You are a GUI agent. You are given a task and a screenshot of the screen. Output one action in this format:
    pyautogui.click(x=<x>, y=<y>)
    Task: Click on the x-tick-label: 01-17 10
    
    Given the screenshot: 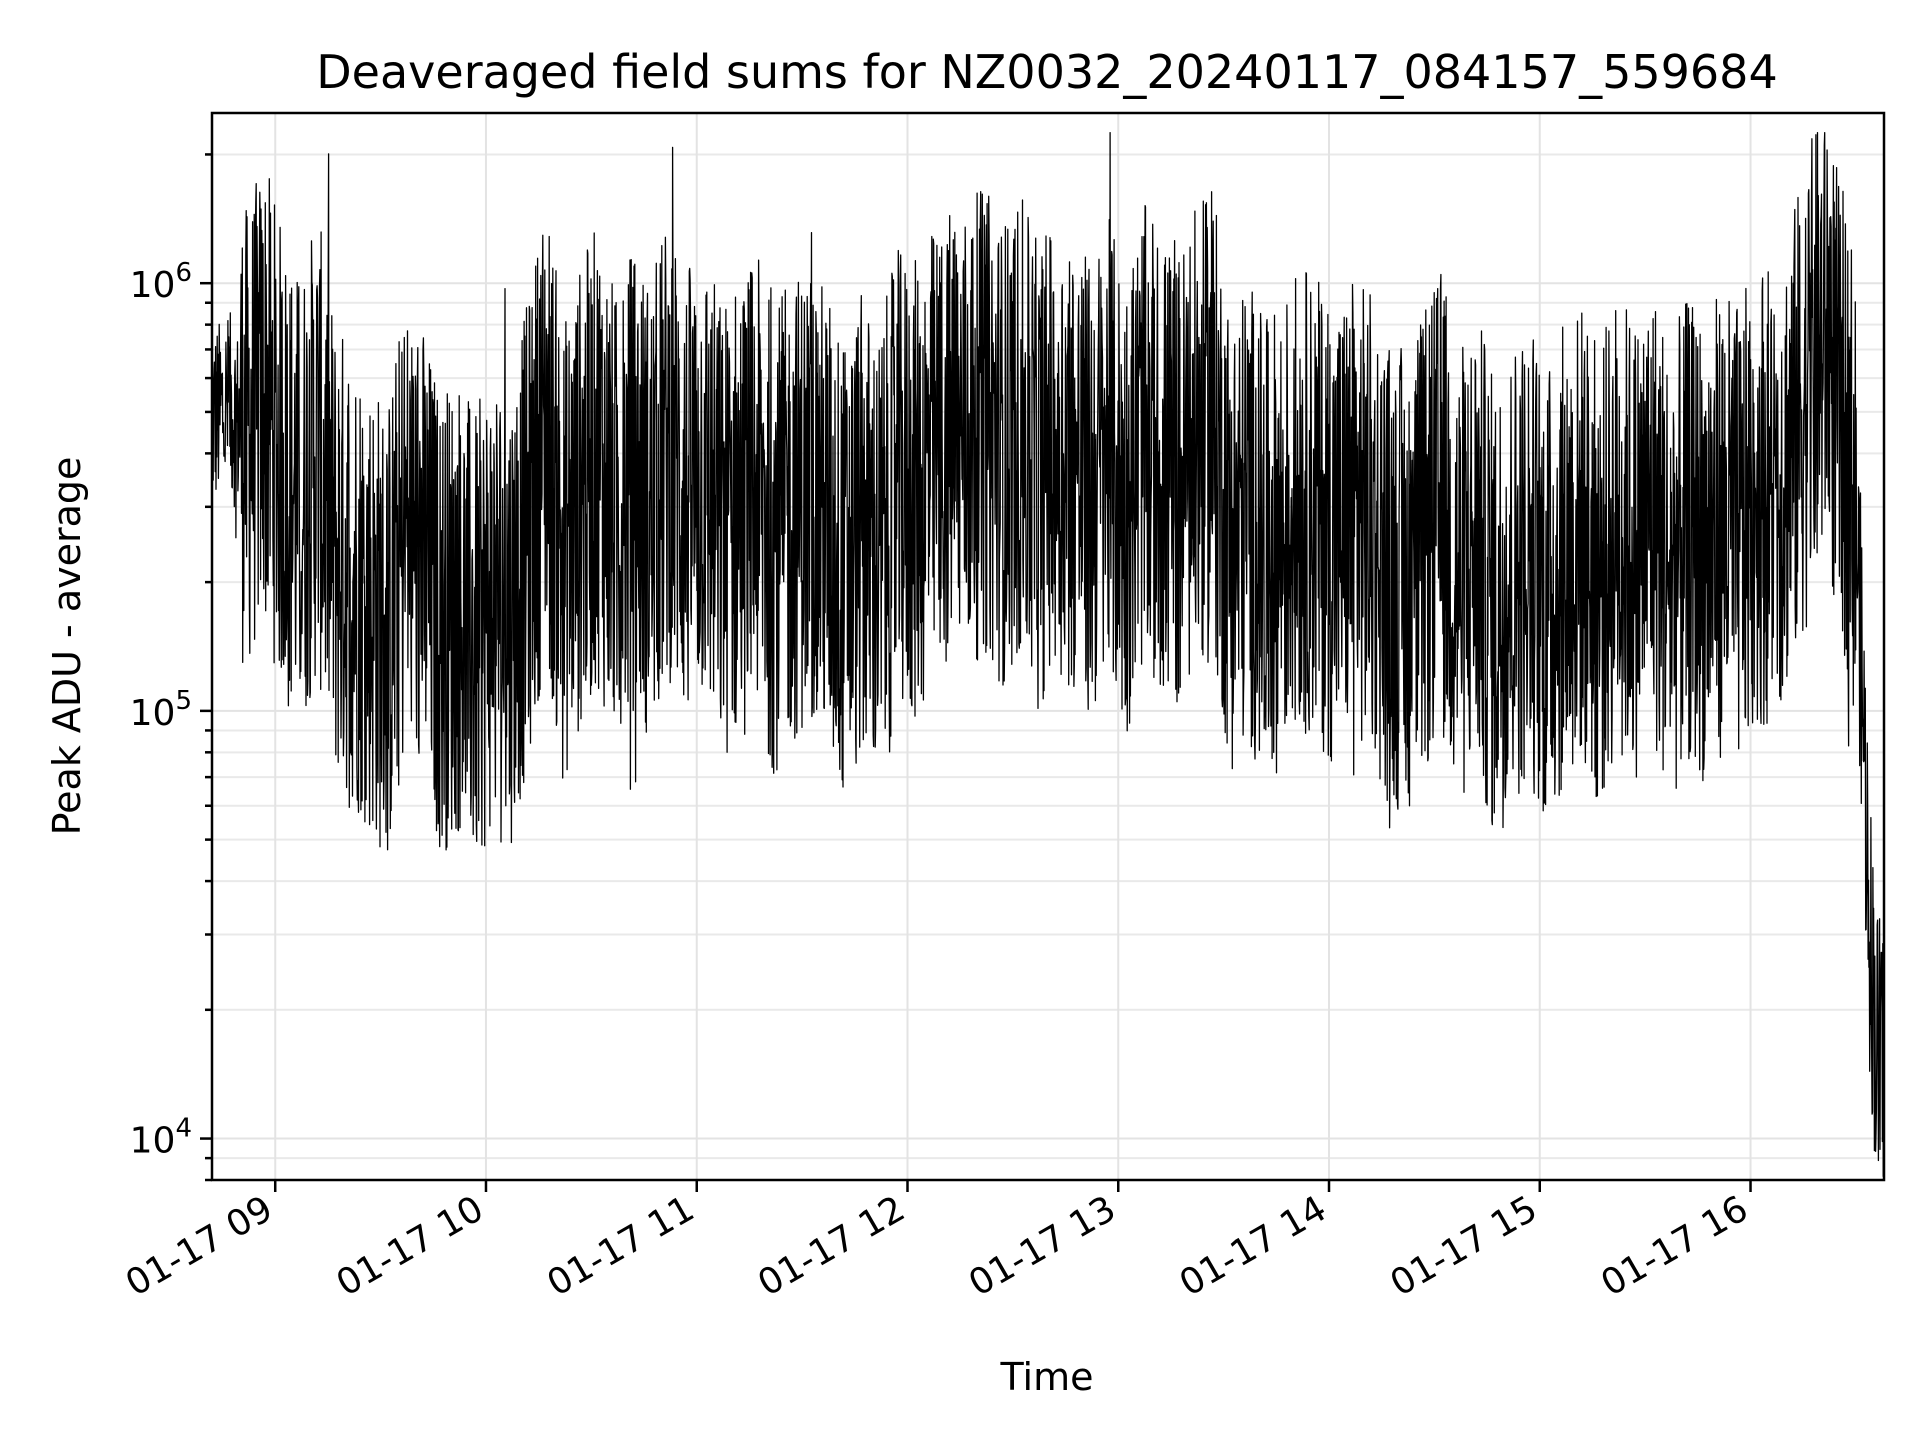 What is the action you would take?
    pyautogui.click(x=410, y=1246)
    